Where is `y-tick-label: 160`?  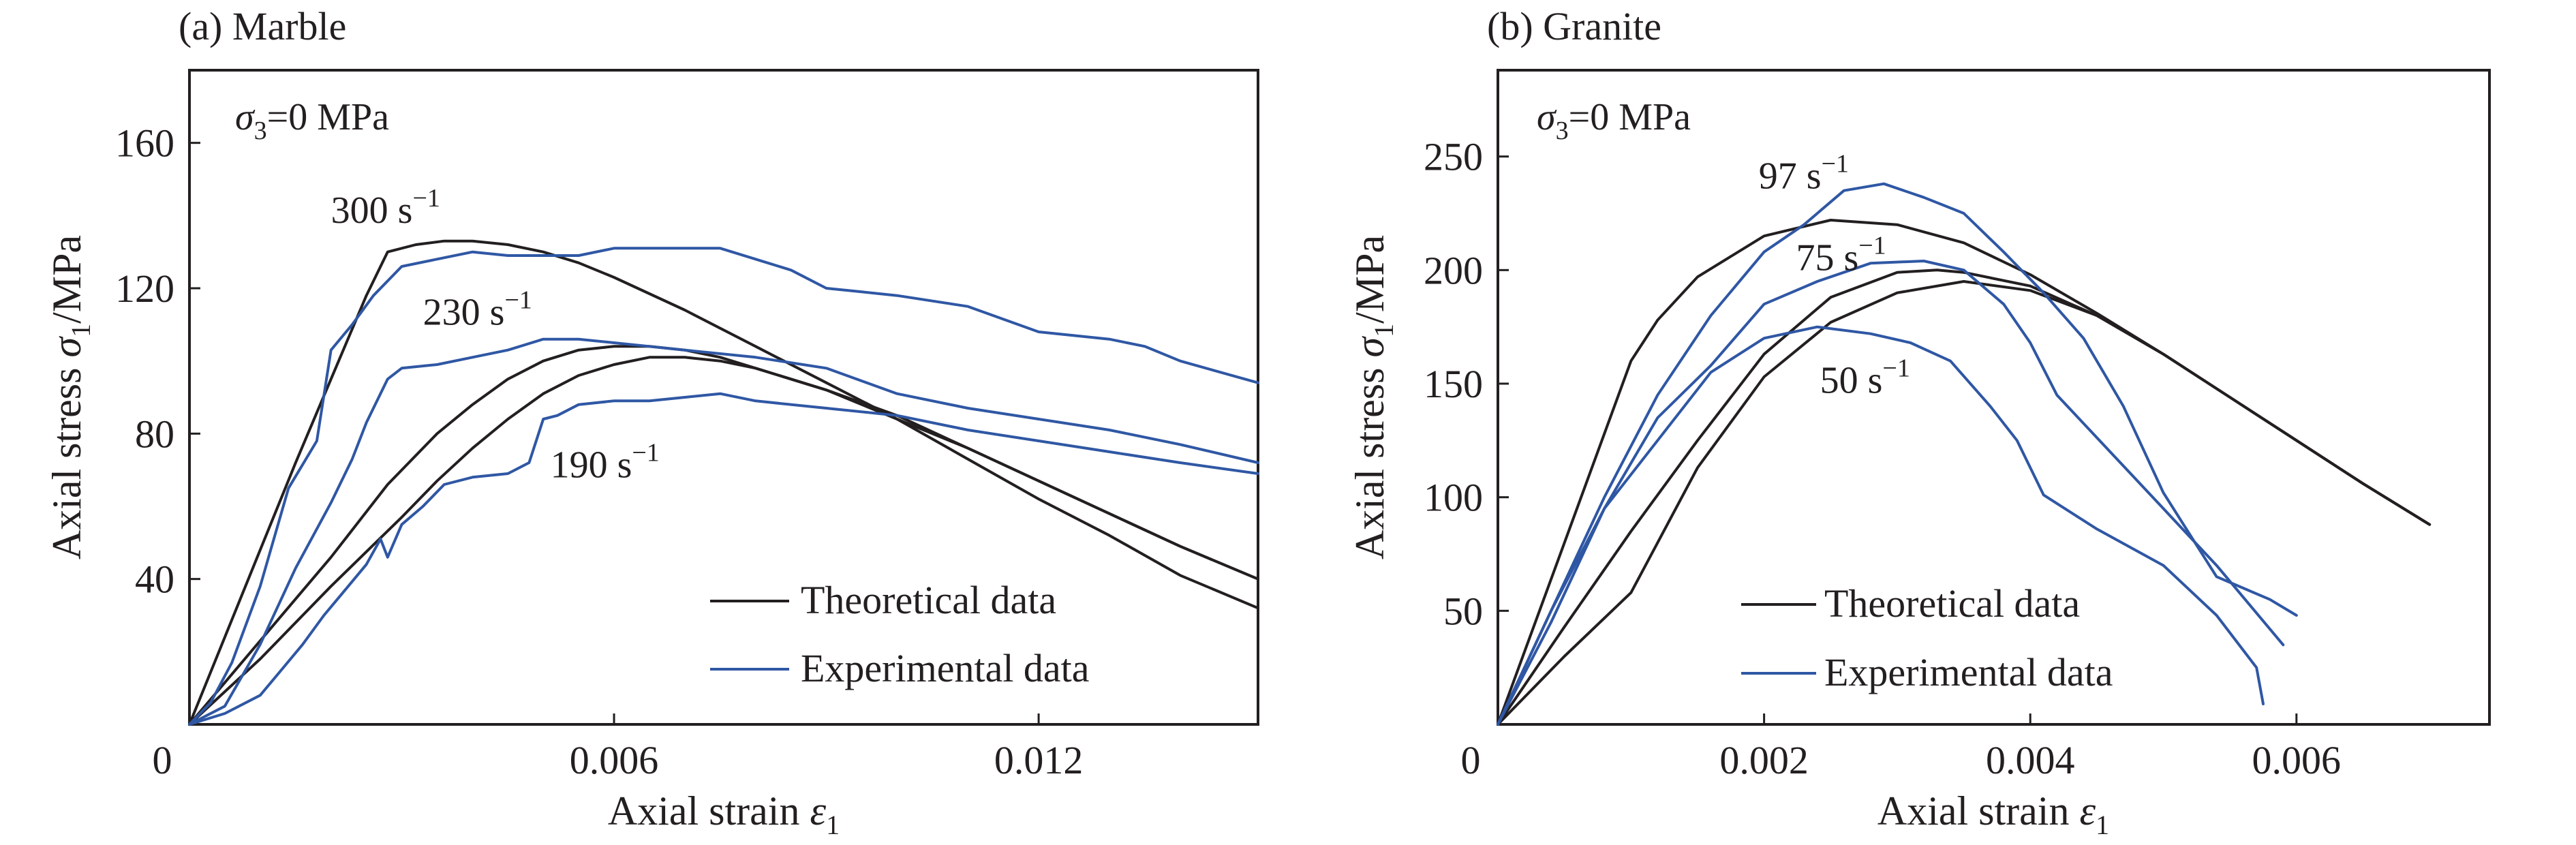 y-tick-label: 160 is located at coordinates (144, 143).